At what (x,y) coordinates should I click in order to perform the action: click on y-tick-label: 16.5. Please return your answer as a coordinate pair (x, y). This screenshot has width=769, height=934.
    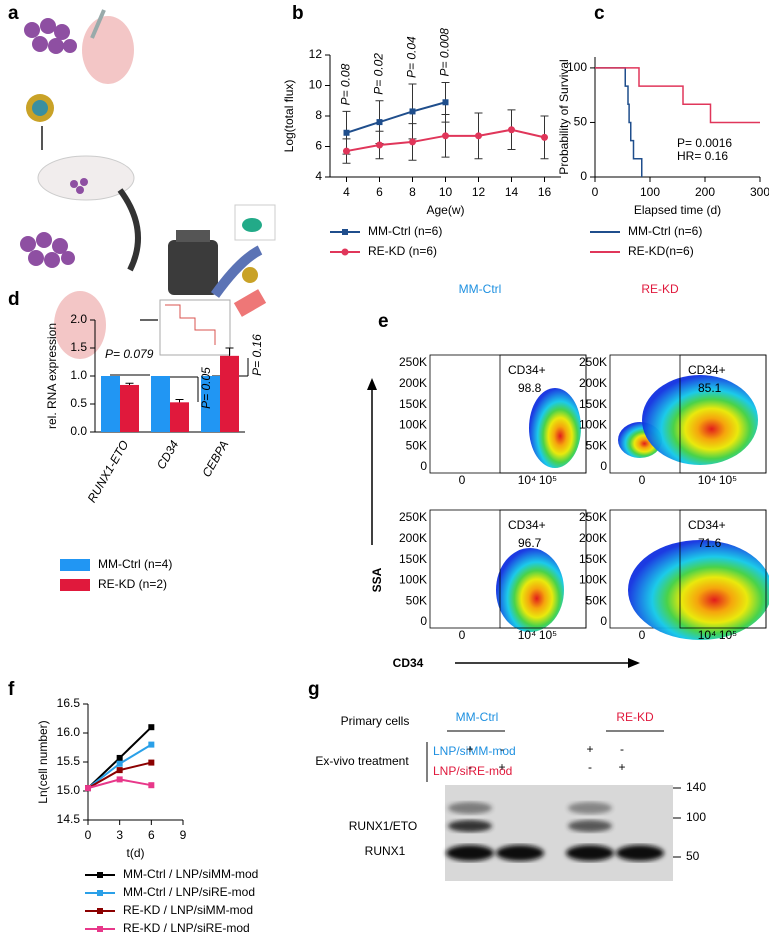
    Looking at the image, I should click on (69, 703).